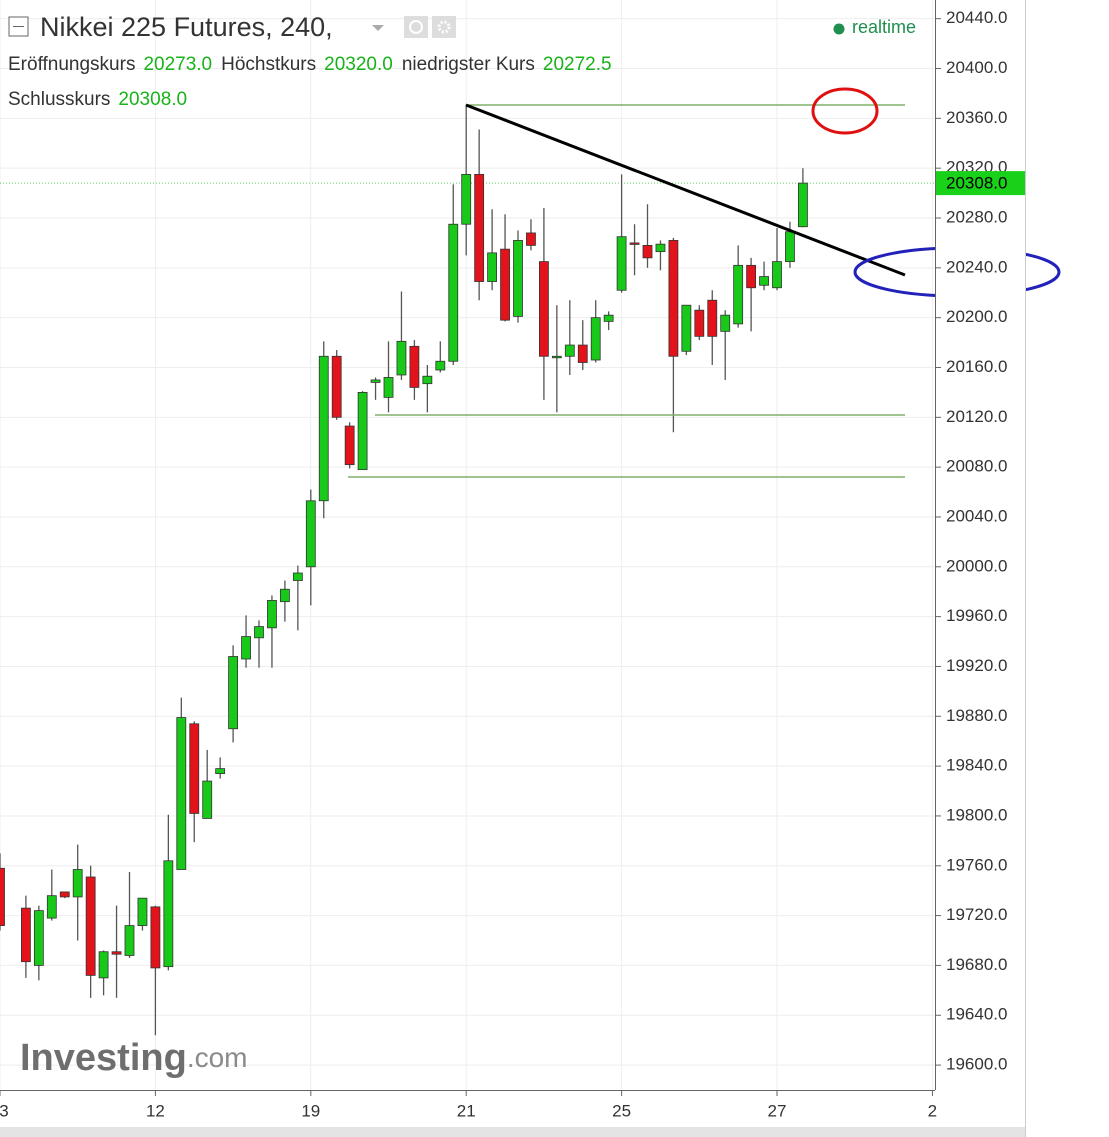 This screenshot has width=1109, height=1137. Describe the element at coordinates (358, 64) in the screenshot. I see `info-value: 20320.0` at that location.